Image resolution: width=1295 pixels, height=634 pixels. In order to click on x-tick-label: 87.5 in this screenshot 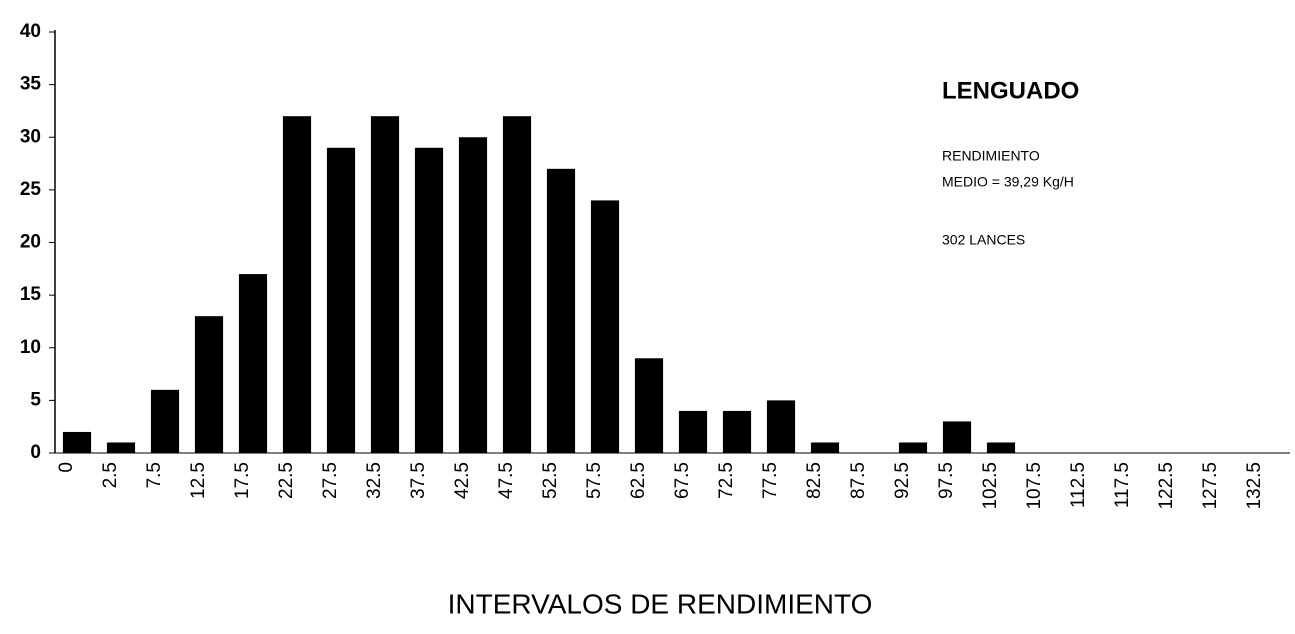, I will do `click(858, 480)`.